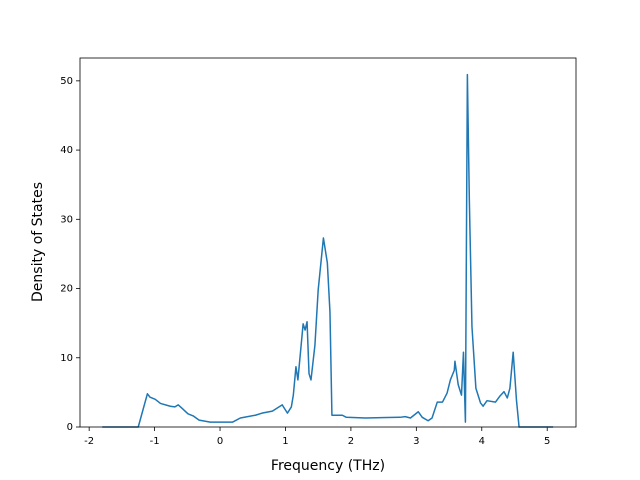 The height and width of the screenshot is (480, 640). Describe the element at coordinates (66, 219) in the screenshot. I see `y-tick-label: 30` at that location.